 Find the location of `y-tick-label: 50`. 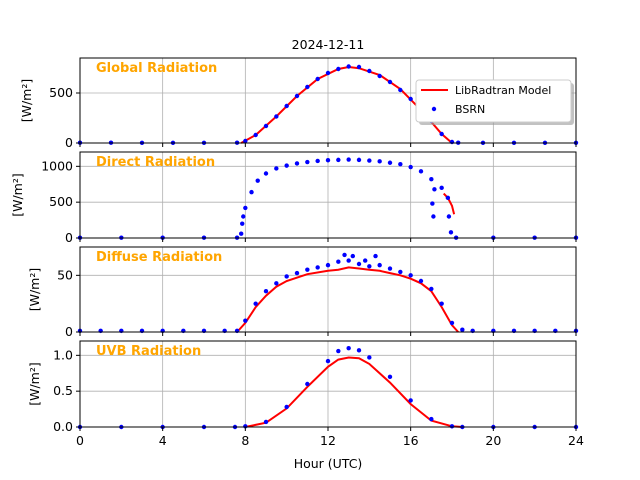

y-tick-label: 50 is located at coordinates (65, 274).